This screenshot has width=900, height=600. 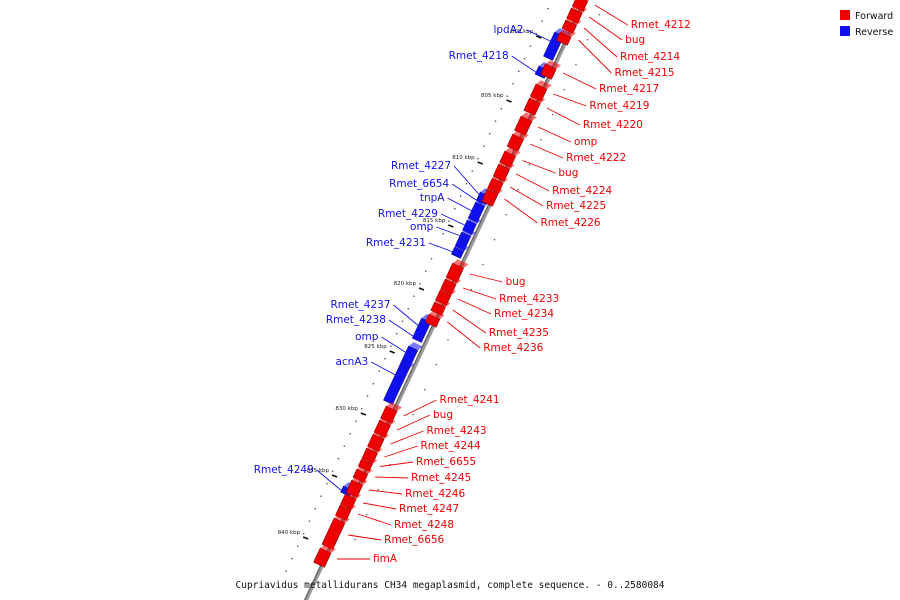 I want to click on legend-reverse-swatch, so click(x=845, y=31).